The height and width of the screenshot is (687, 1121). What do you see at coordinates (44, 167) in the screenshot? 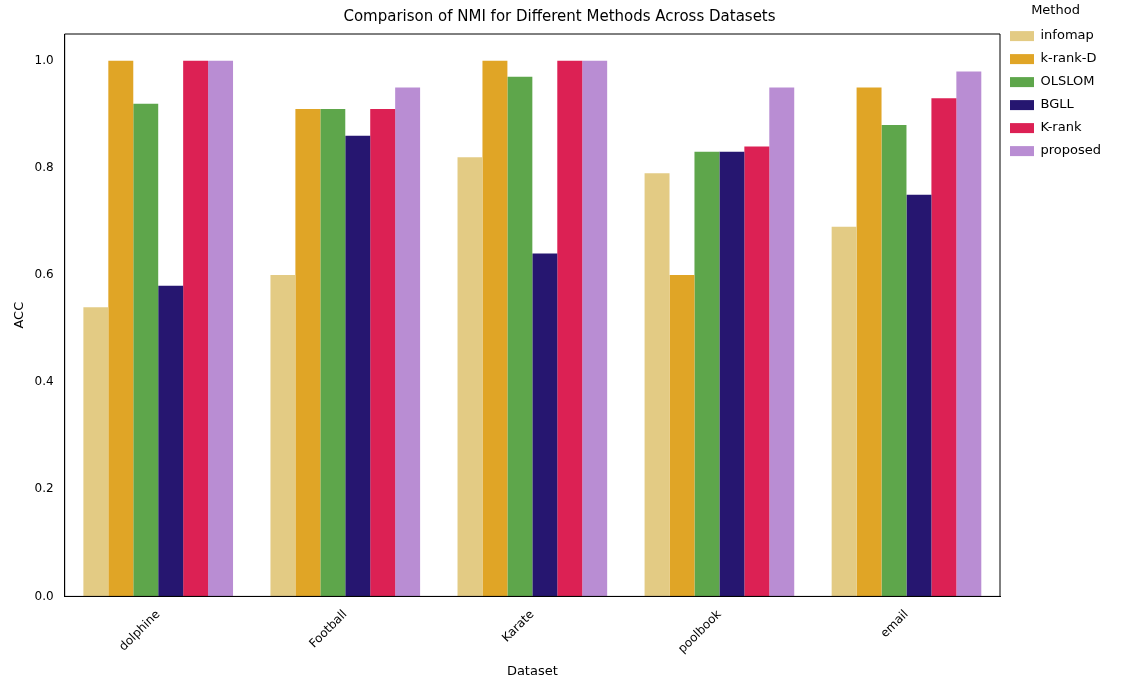
I see `y-tick-label: 0.8` at bounding box center [44, 167].